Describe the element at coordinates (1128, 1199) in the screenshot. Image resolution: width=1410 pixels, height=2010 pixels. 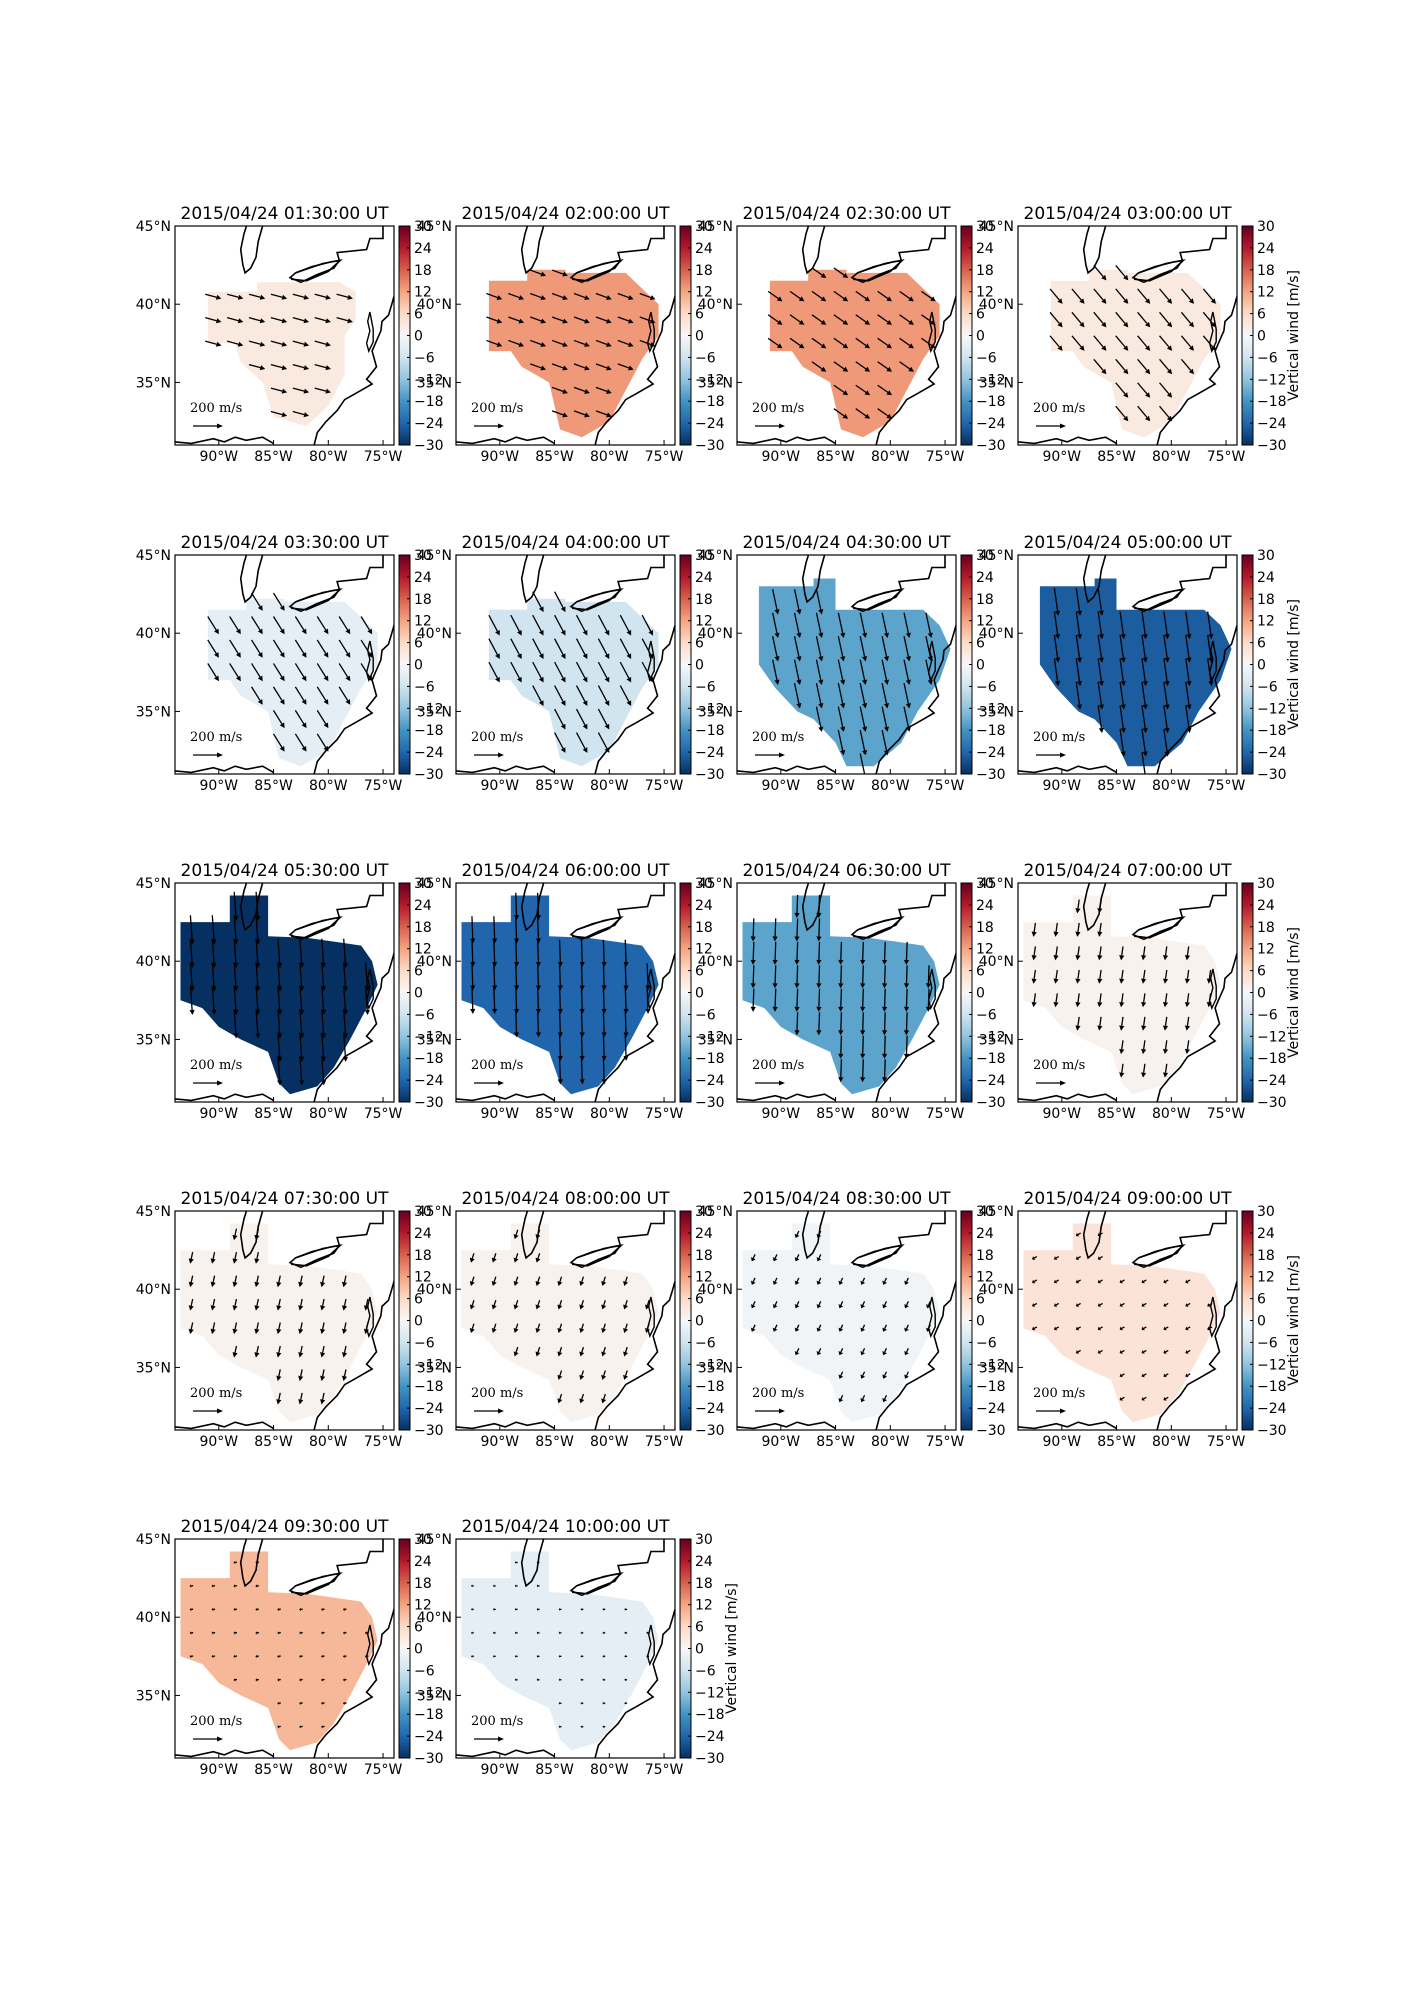
I see `panel-title: 2015/04/24 09:00:00 UT` at that location.